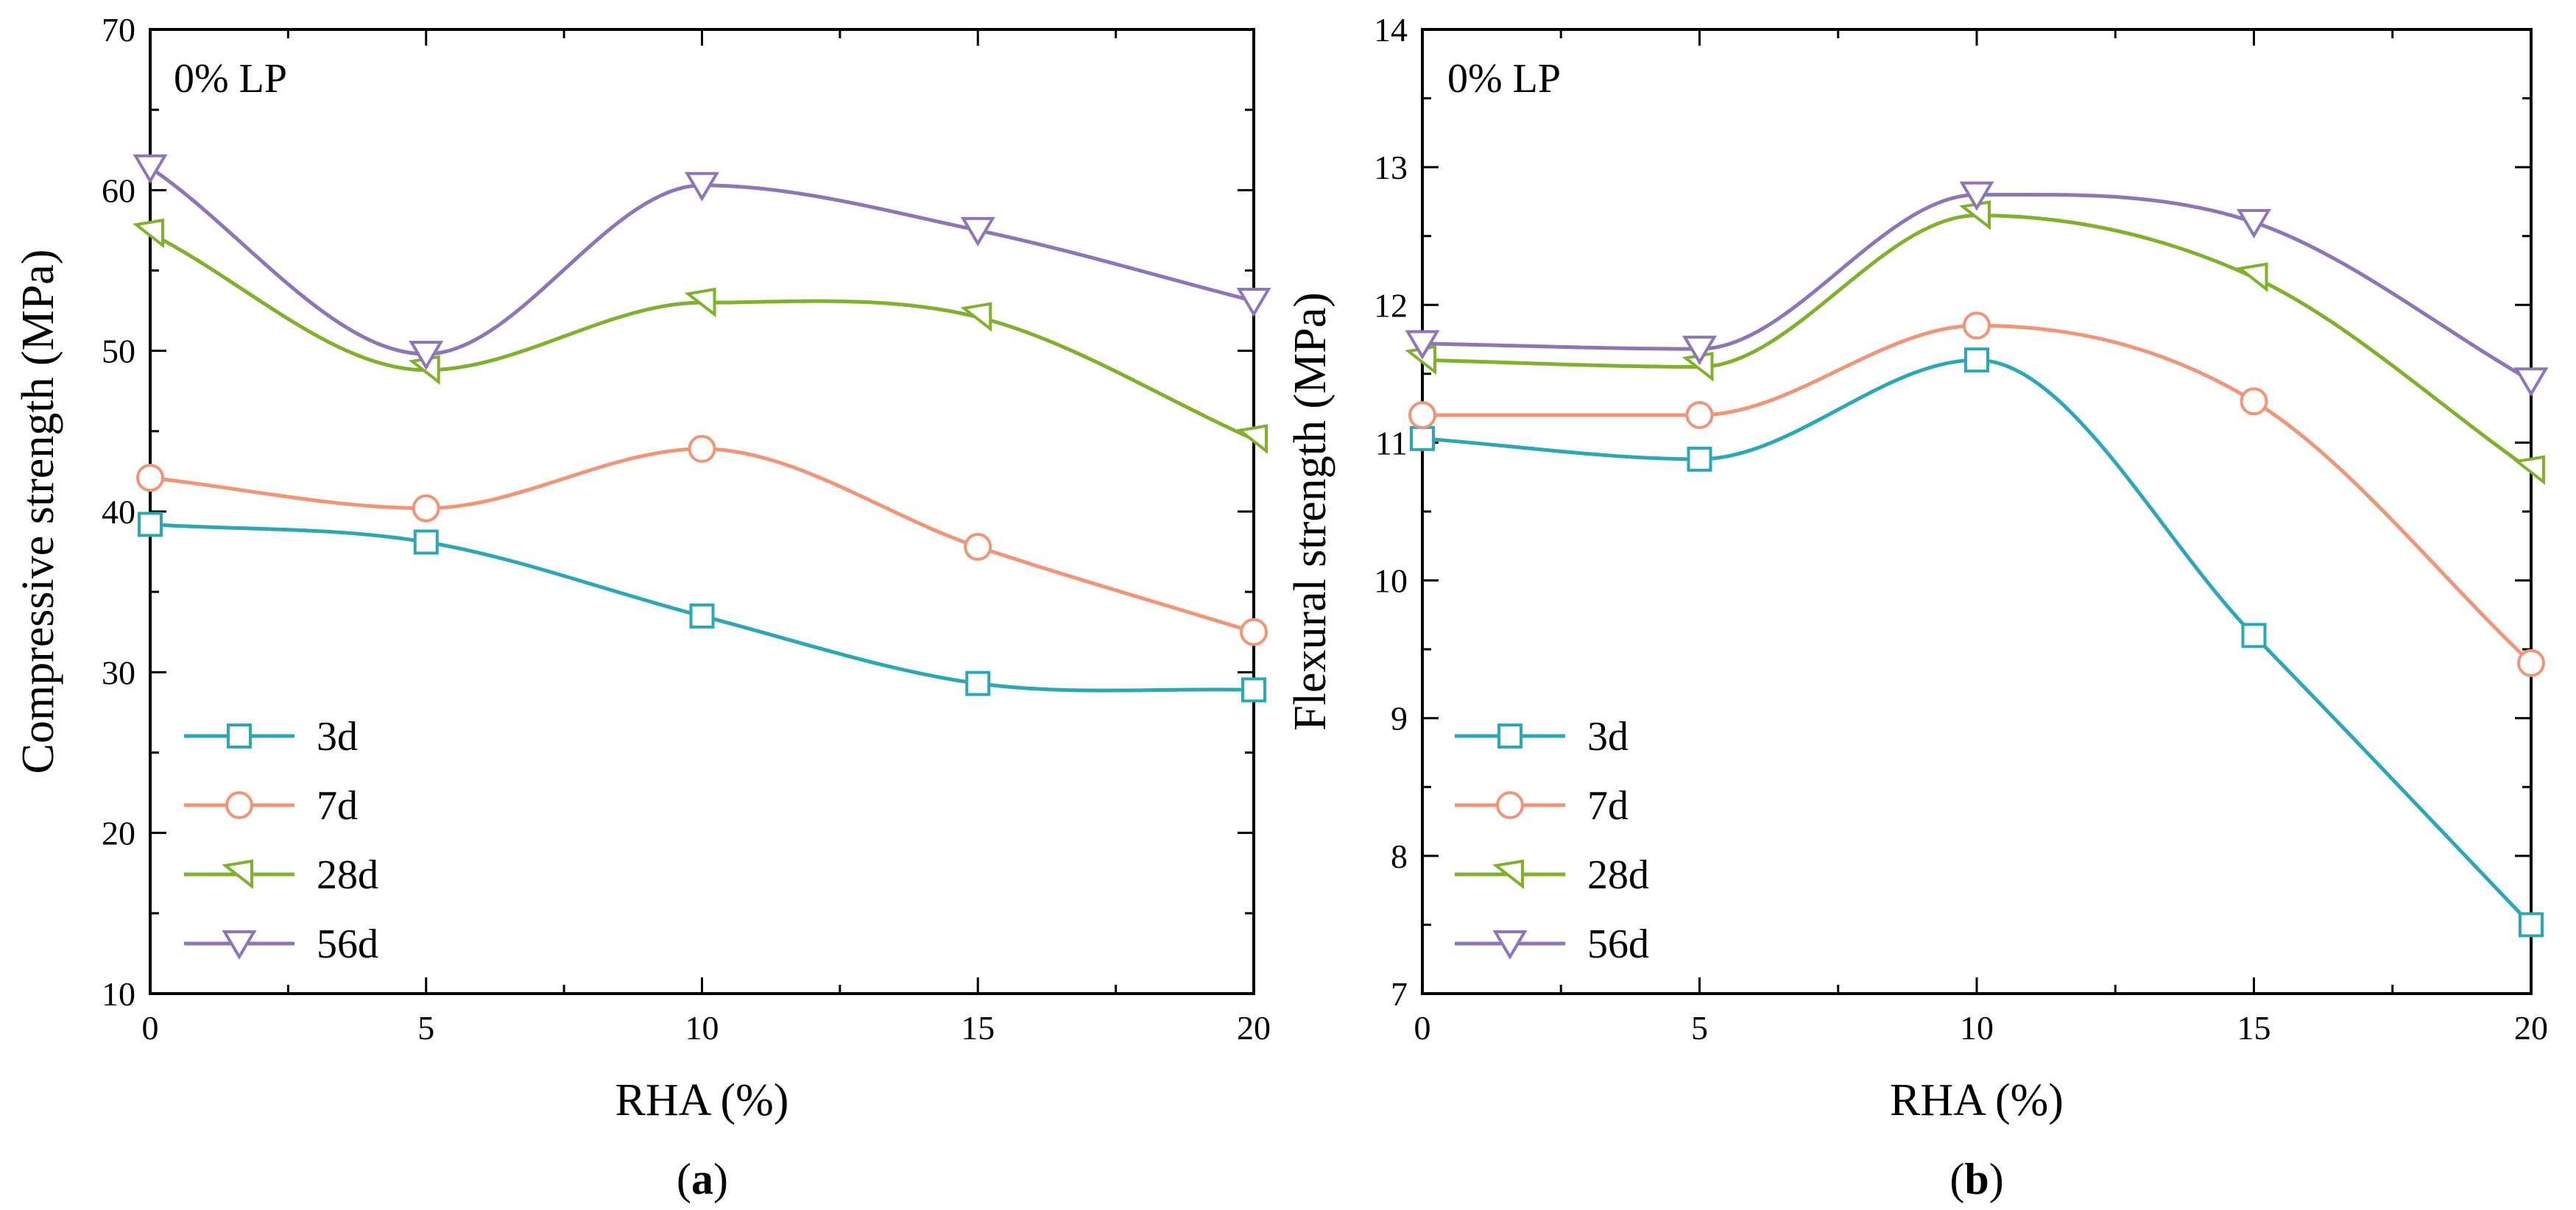 This screenshot has height=1210, width=2576. What do you see at coordinates (1391, 443) in the screenshot?
I see `y-tick-label: 11` at bounding box center [1391, 443].